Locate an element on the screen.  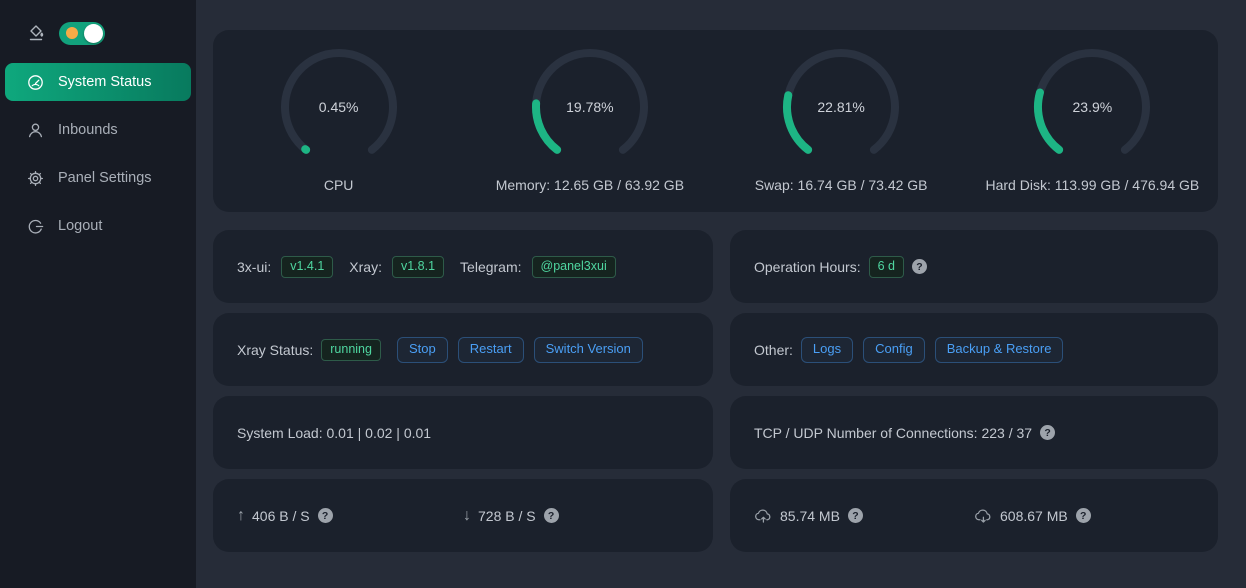
memory-gauge-percent: 19.78% is located at coordinates (590, 107).